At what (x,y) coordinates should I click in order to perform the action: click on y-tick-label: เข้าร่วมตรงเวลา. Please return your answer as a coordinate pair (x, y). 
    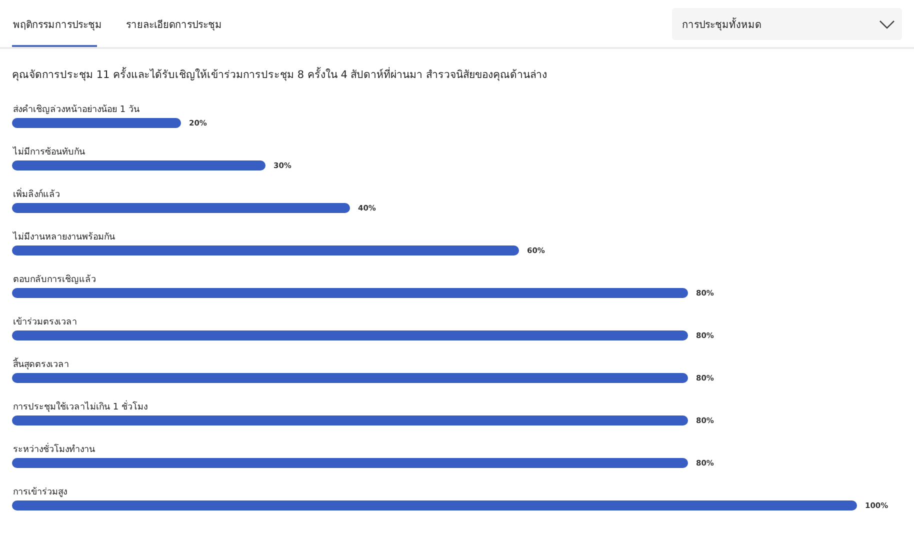
    Looking at the image, I should click on (45, 322).